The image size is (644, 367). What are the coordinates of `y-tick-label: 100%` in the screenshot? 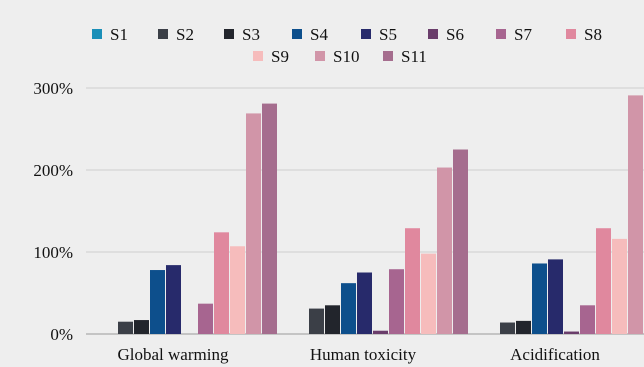 It's located at (53, 252).